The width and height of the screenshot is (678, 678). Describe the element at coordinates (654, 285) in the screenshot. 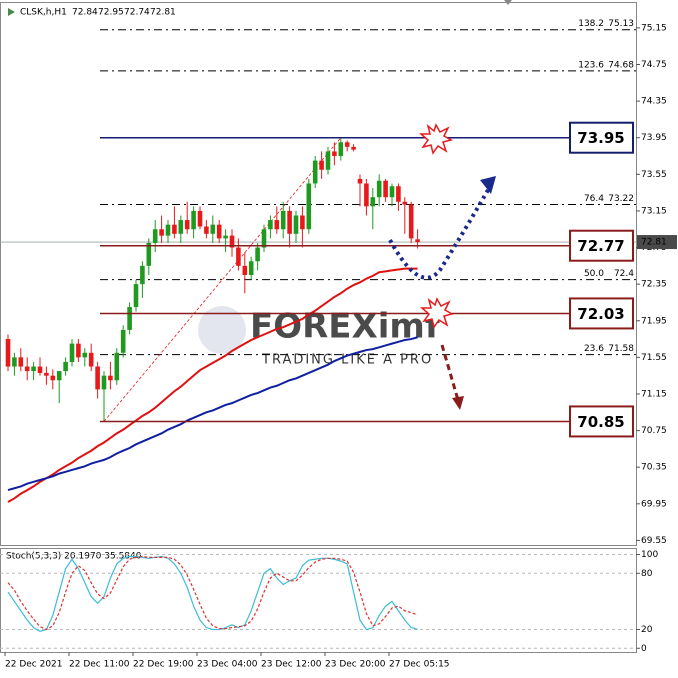

I see `y-tick-label: 72.35` at that location.